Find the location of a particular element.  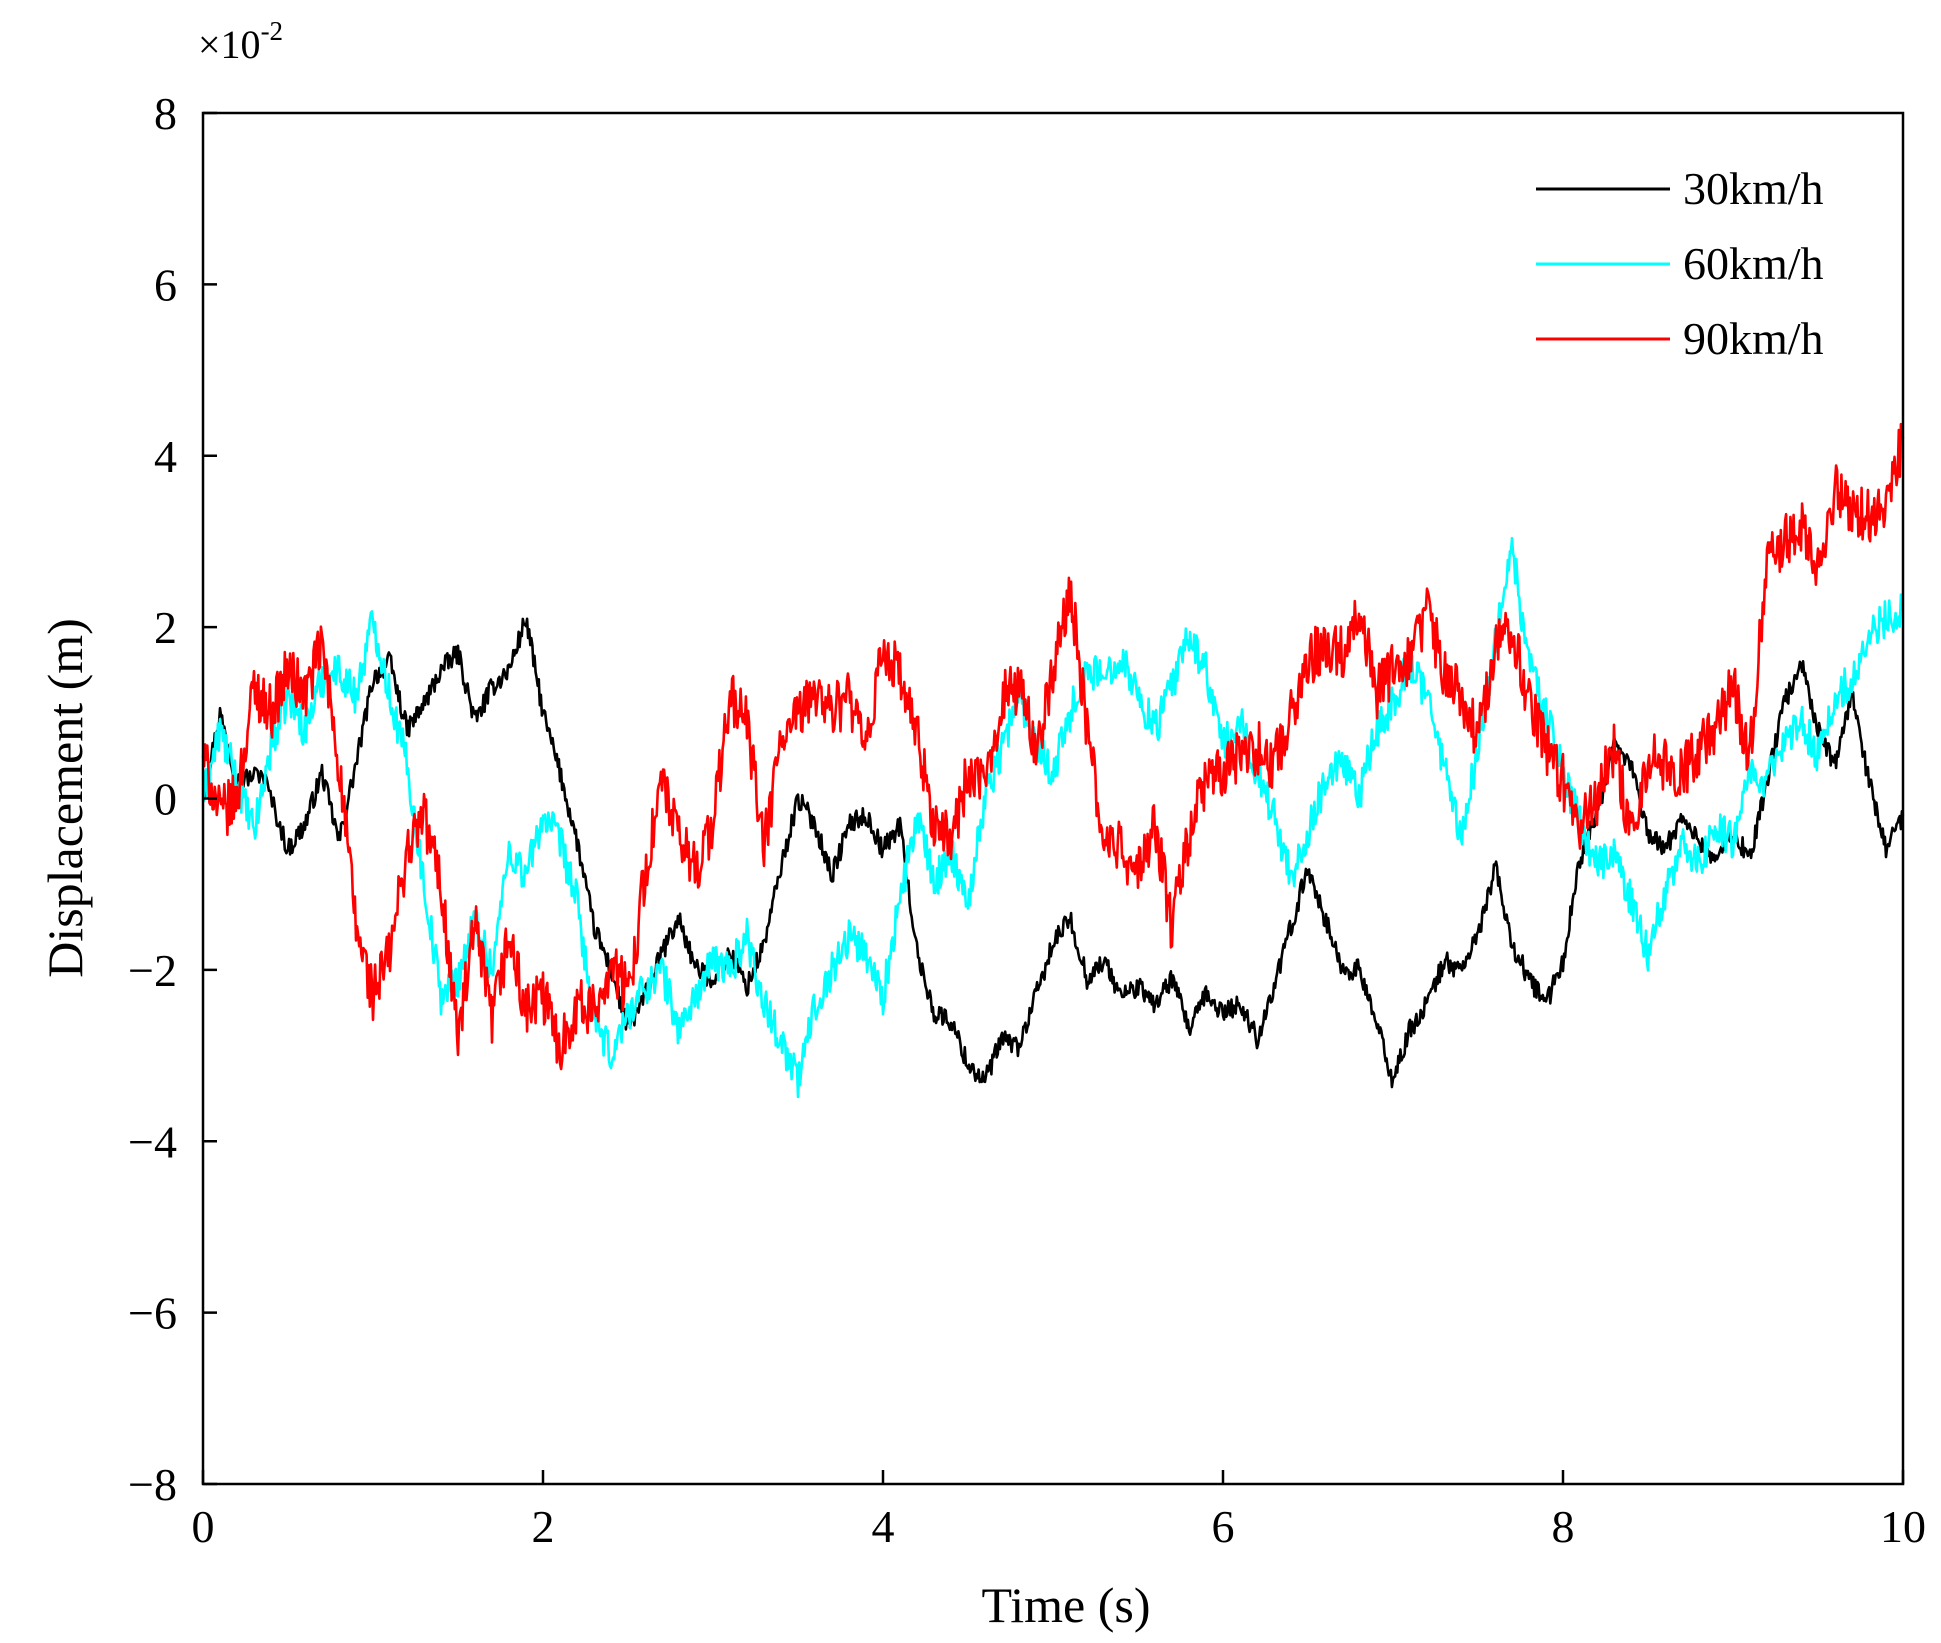

scale-factor-exponent: -2 is located at coordinates (272, 31).